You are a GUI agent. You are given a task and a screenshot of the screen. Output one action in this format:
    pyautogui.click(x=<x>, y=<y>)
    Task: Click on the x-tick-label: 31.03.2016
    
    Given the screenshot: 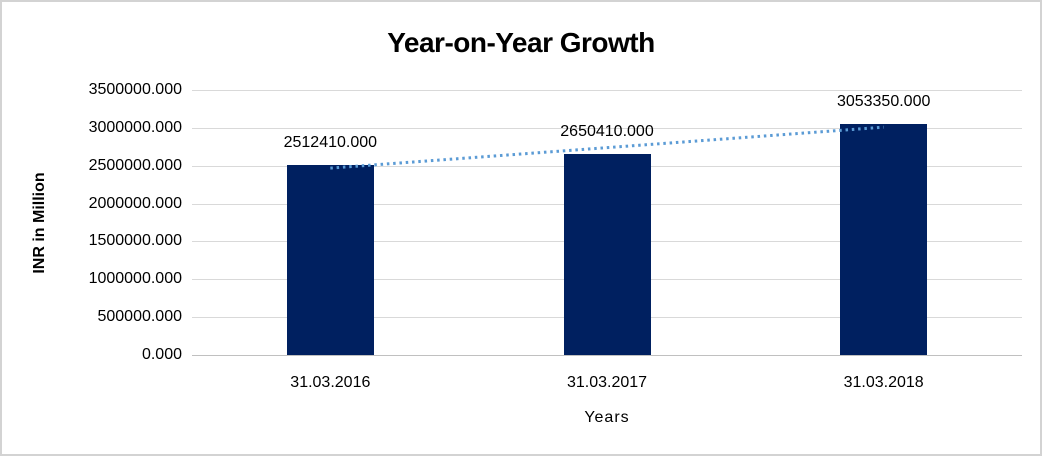 What is the action you would take?
    pyautogui.click(x=330, y=382)
    